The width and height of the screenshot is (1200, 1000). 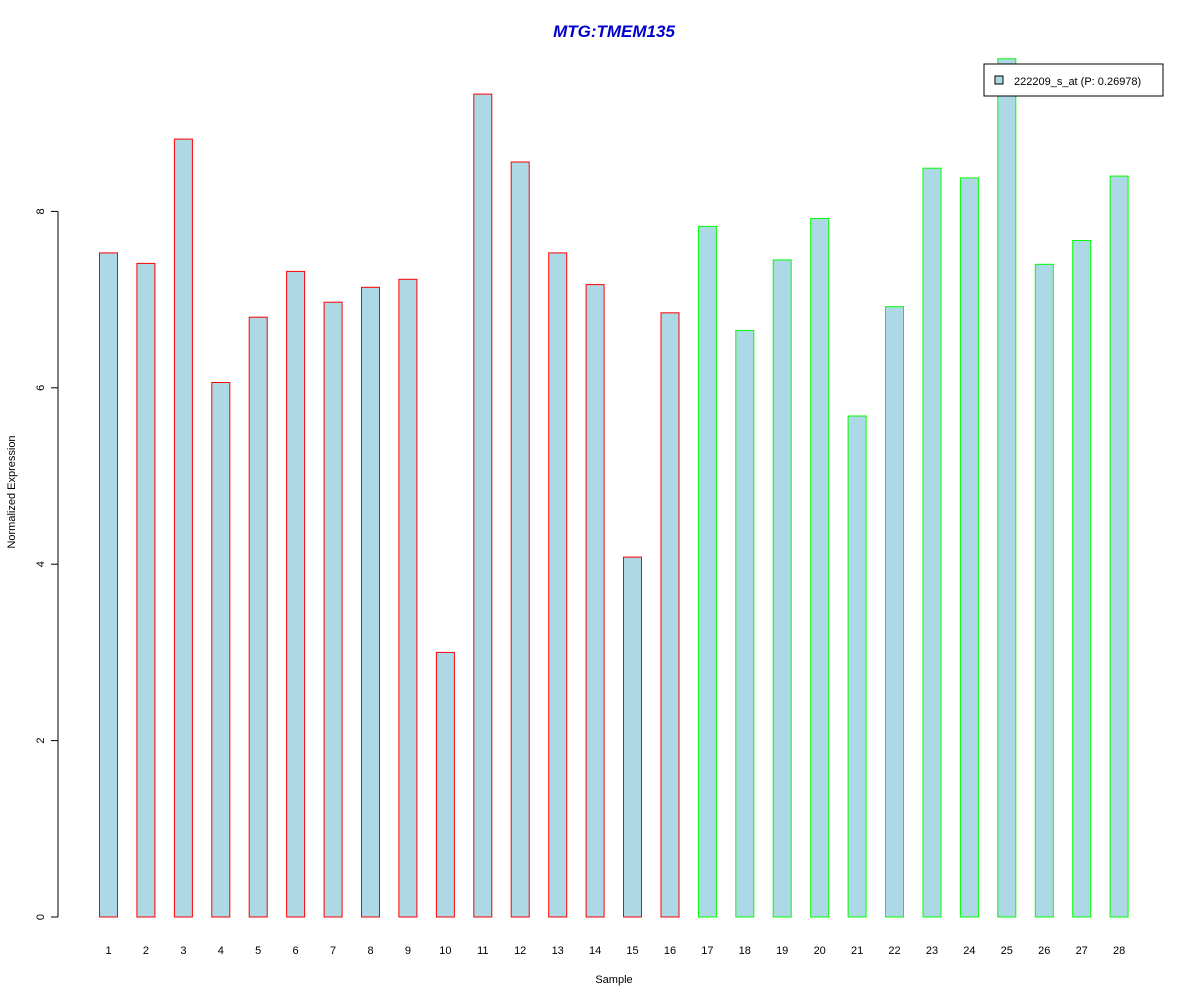 What do you see at coordinates (146, 951) in the screenshot?
I see `x-tick-label: 2` at bounding box center [146, 951].